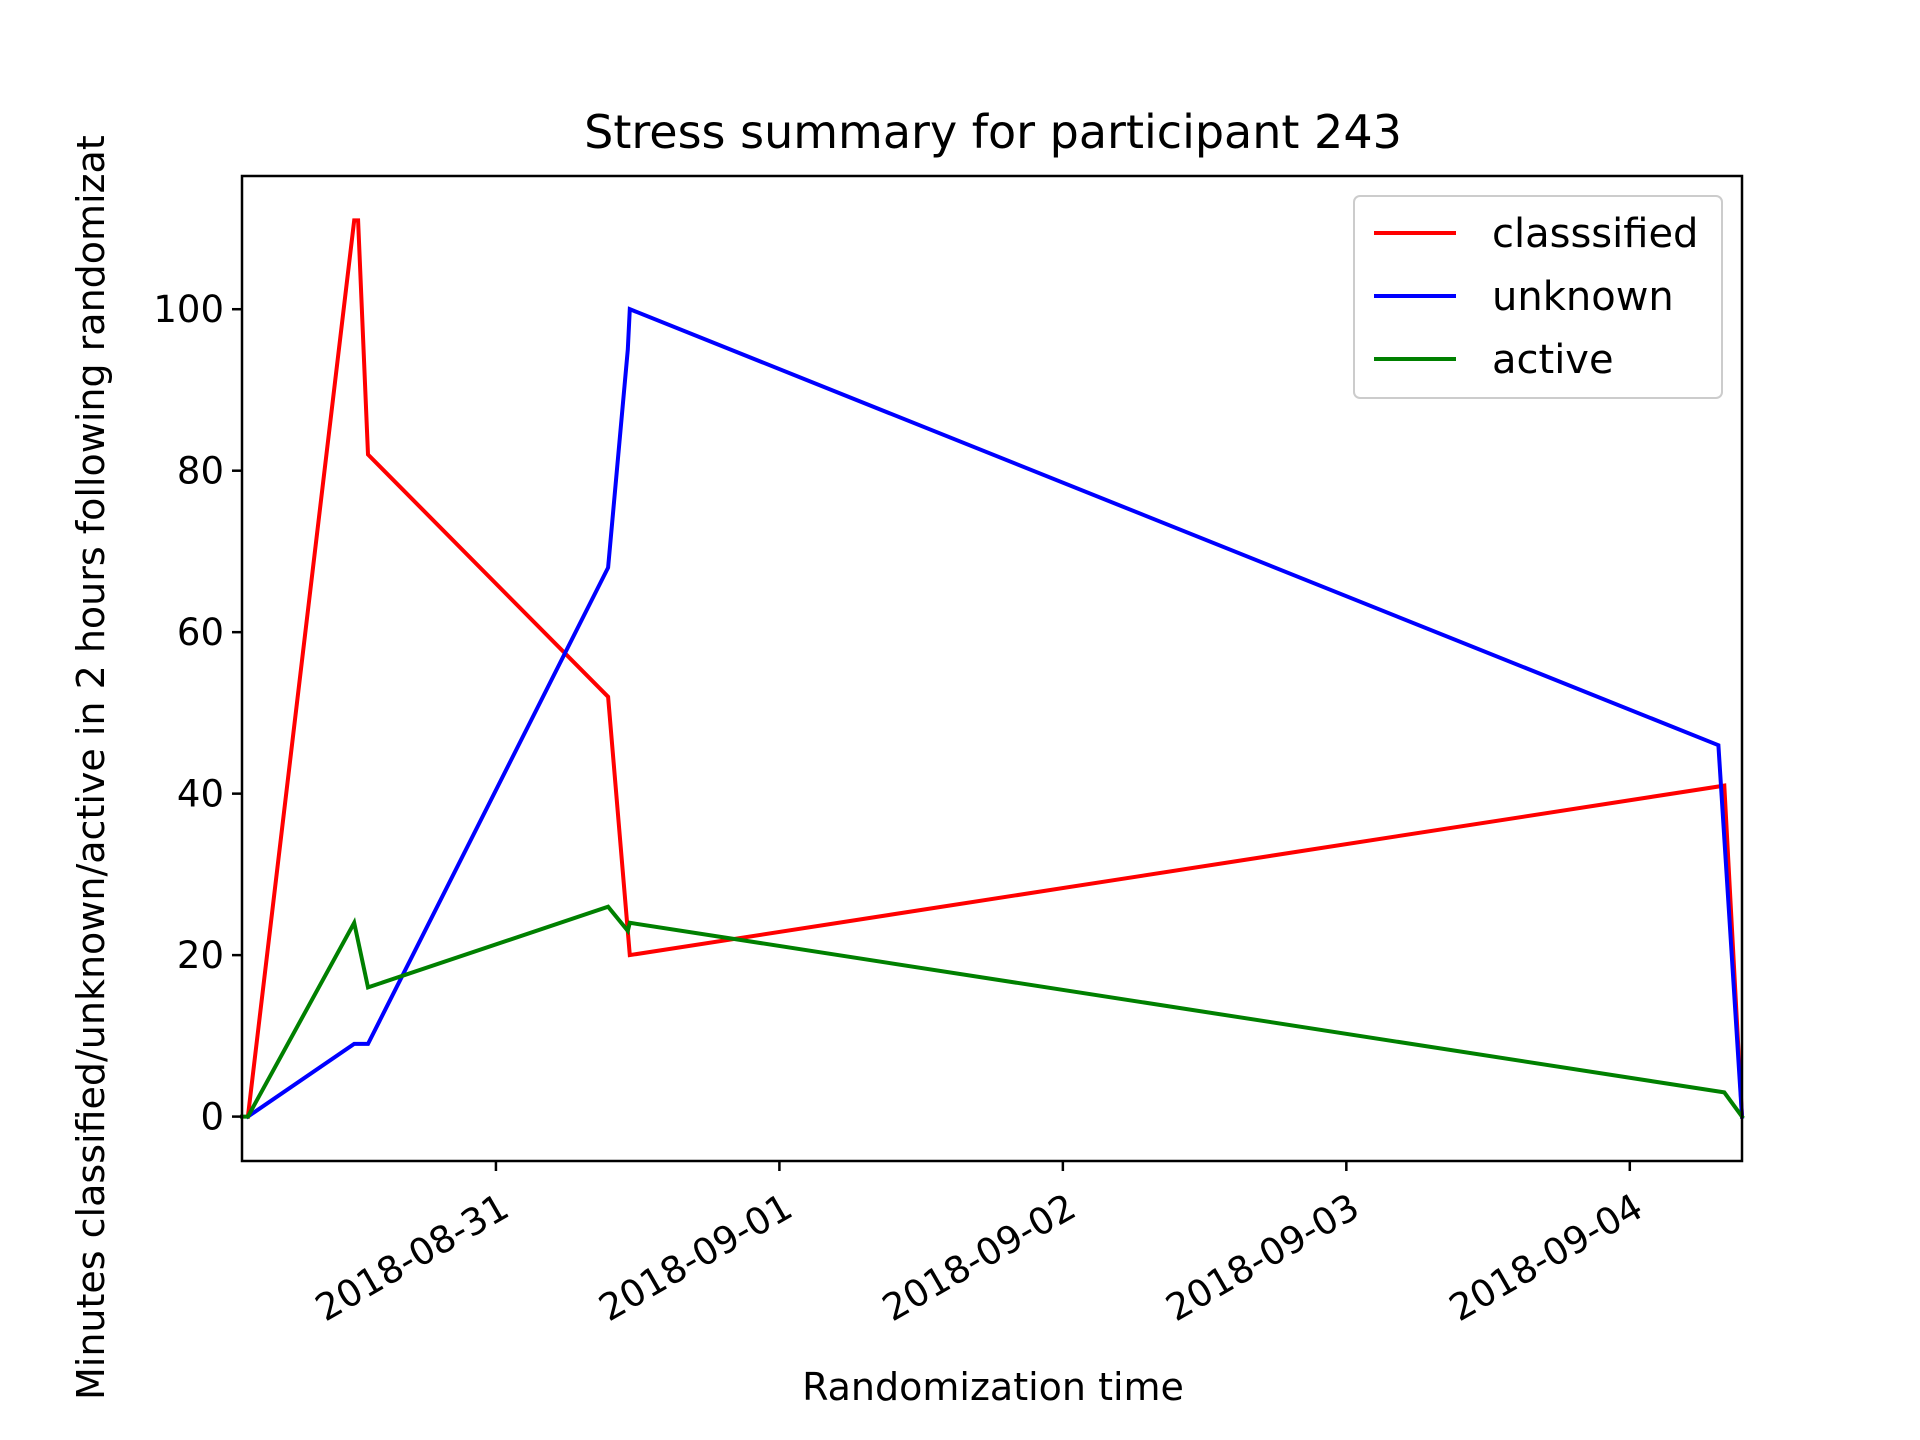 This screenshot has height=1440, width=1920. I want to click on y-tick-label: 80, so click(200, 471).